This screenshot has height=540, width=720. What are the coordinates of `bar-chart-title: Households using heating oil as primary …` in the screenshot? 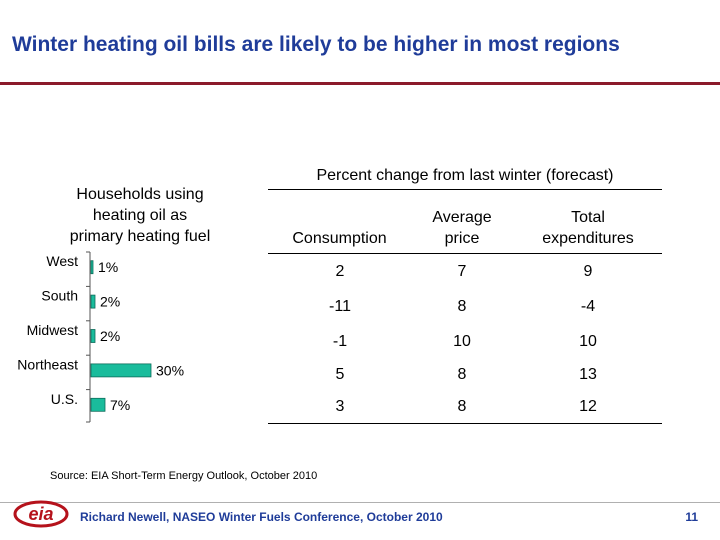 It's located at (140, 215).